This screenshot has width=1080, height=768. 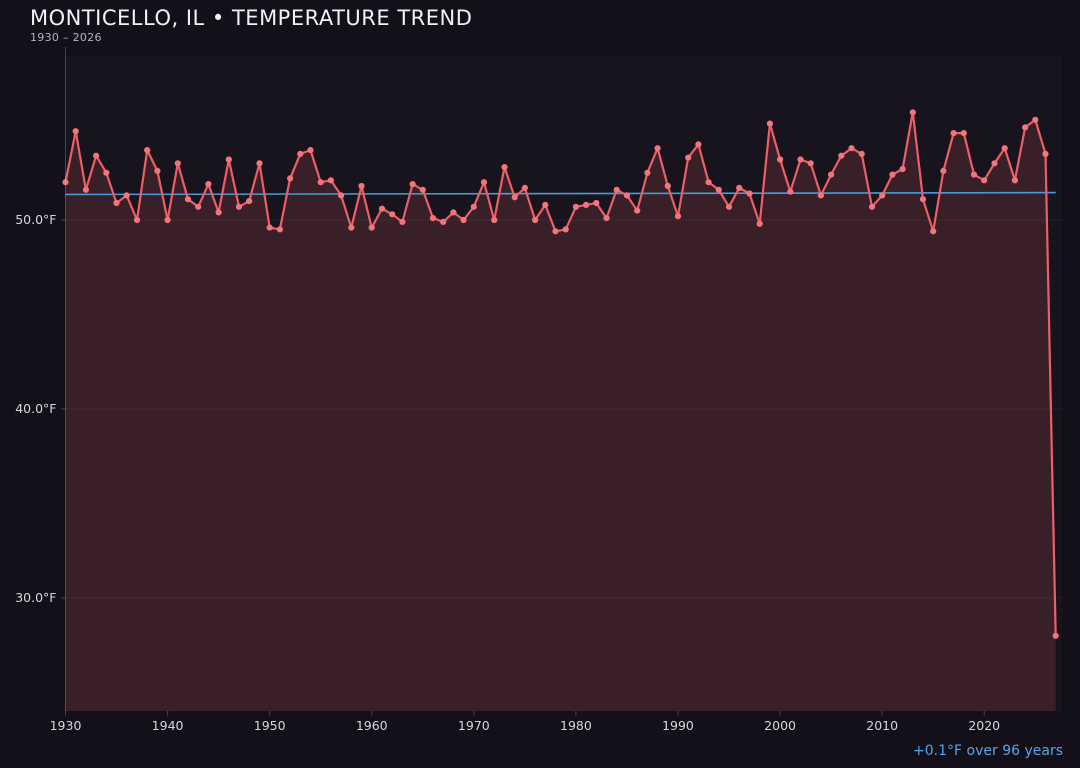 I want to click on x-tick-label: 2020, so click(x=984, y=725).